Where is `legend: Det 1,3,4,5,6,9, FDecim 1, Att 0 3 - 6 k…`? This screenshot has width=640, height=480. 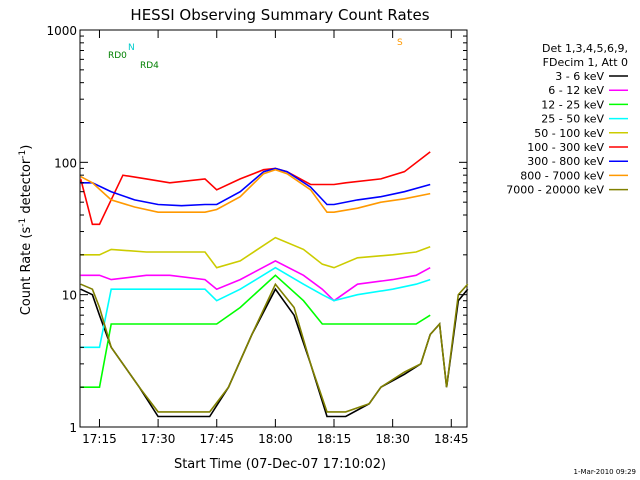
legend: Det 1,3,4,5,6,9, FDecim 1, Att 0 3 - 6 k… is located at coordinates (567, 119).